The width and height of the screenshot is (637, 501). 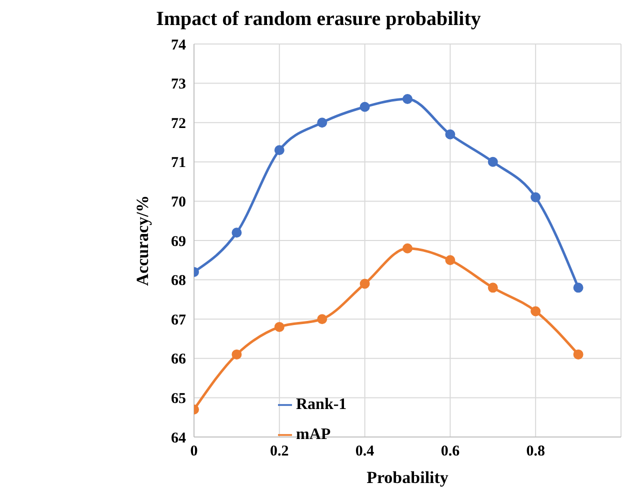 What do you see at coordinates (178, 438) in the screenshot?
I see `y-tick-label: 64` at bounding box center [178, 438].